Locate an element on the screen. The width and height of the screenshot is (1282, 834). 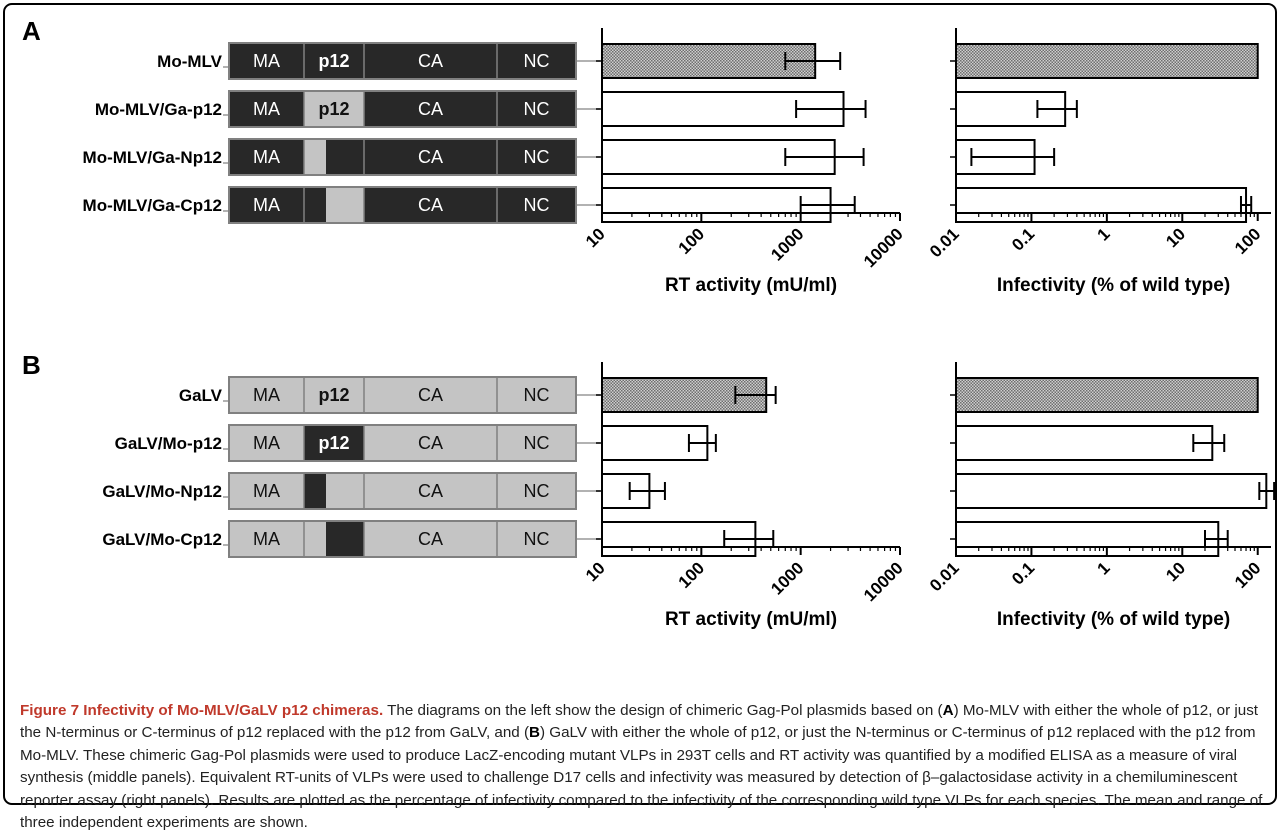
rt-bar-mo-mlv is located at coordinates (709, 61).